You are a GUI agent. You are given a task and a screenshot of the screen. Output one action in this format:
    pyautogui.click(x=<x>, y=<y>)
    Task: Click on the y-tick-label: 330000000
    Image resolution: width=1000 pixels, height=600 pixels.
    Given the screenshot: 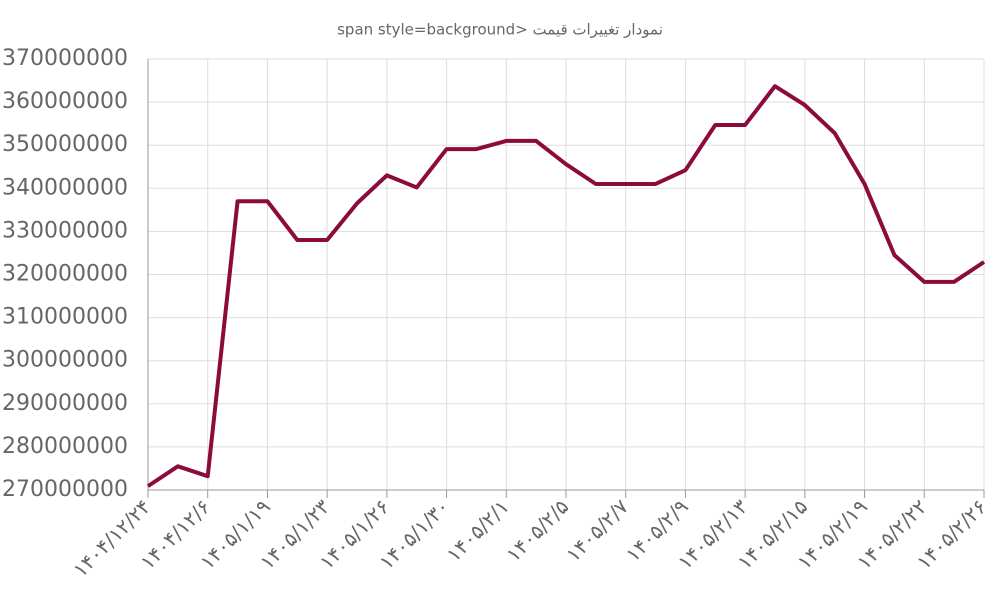 What is the action you would take?
    pyautogui.click(x=65, y=230)
    